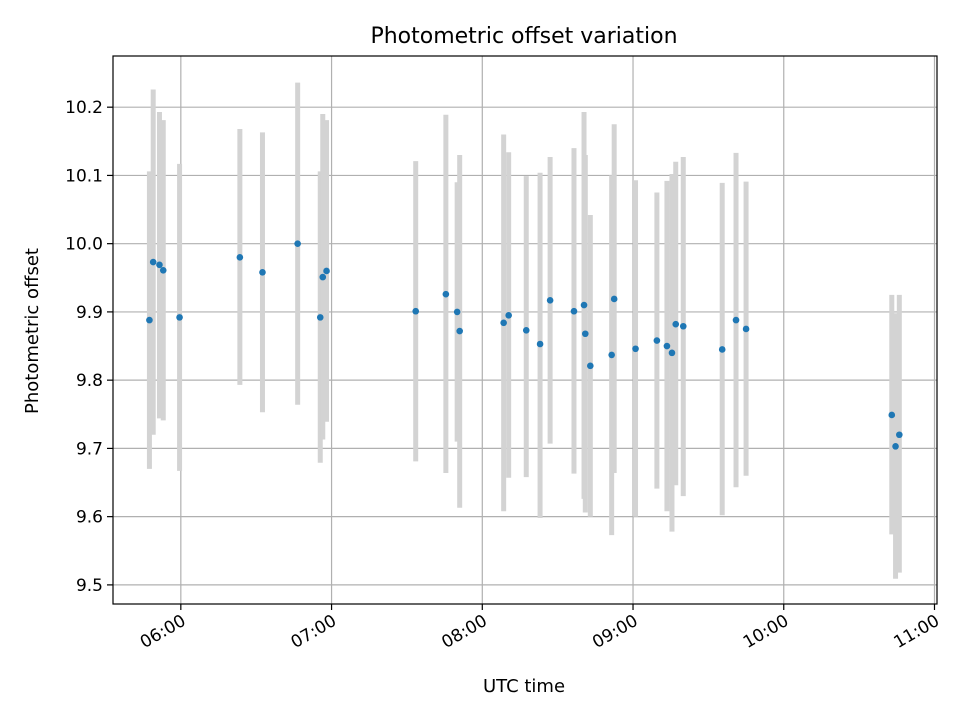 The width and height of the screenshot is (960, 724). Describe the element at coordinates (314, 632) in the screenshot. I see `x-tick-label: 07:00` at that location.